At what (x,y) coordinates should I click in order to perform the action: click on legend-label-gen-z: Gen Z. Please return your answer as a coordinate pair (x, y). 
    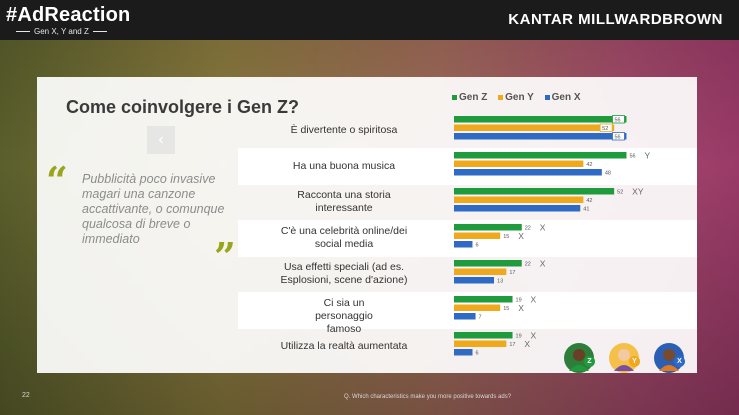
    Looking at the image, I should click on (473, 97).